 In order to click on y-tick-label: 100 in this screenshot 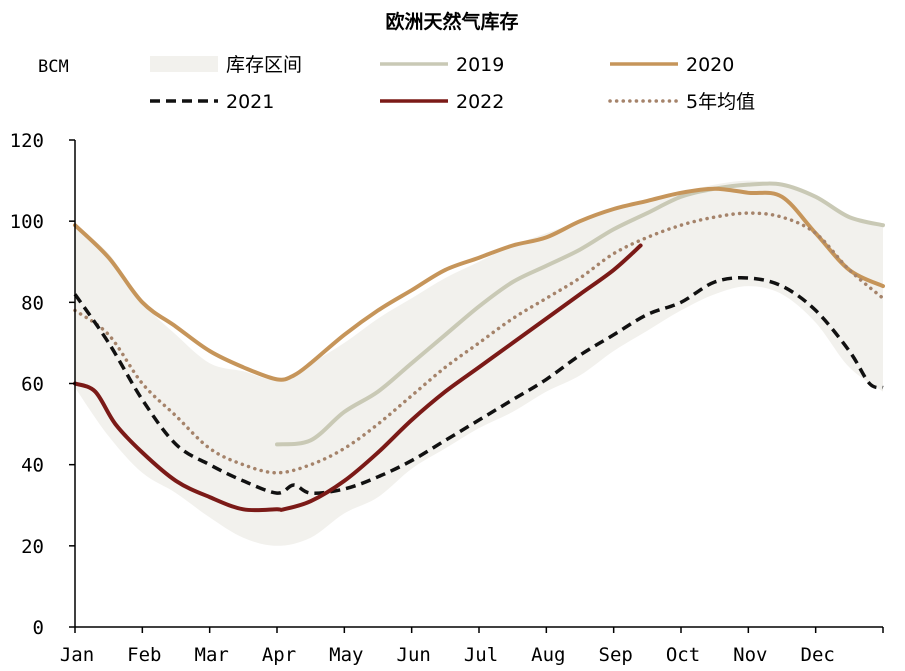, I will do `click(27, 222)`.